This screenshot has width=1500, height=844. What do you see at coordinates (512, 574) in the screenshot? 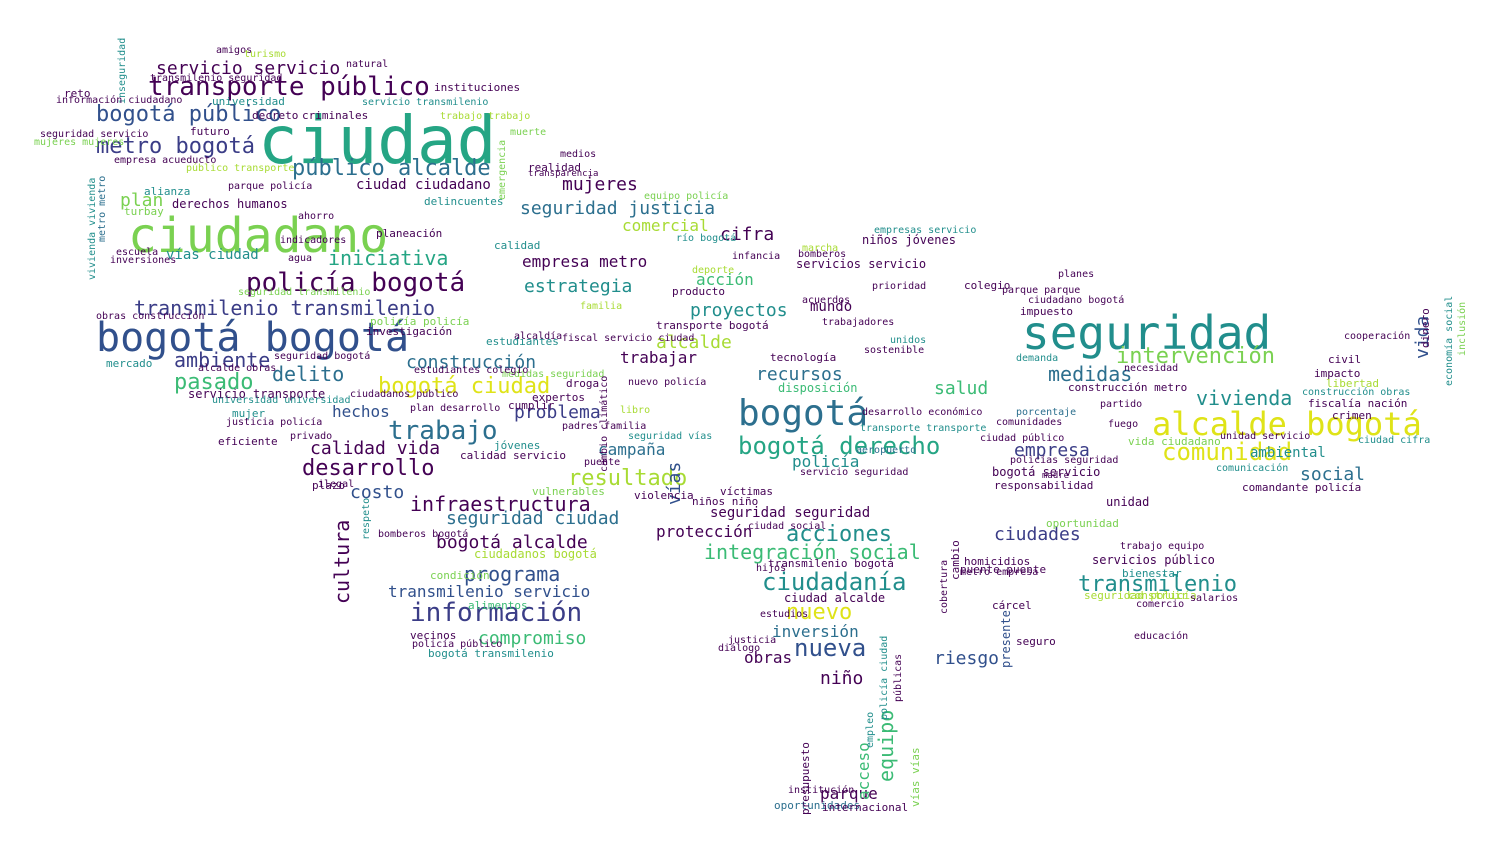
I see `word: programa` at bounding box center [512, 574].